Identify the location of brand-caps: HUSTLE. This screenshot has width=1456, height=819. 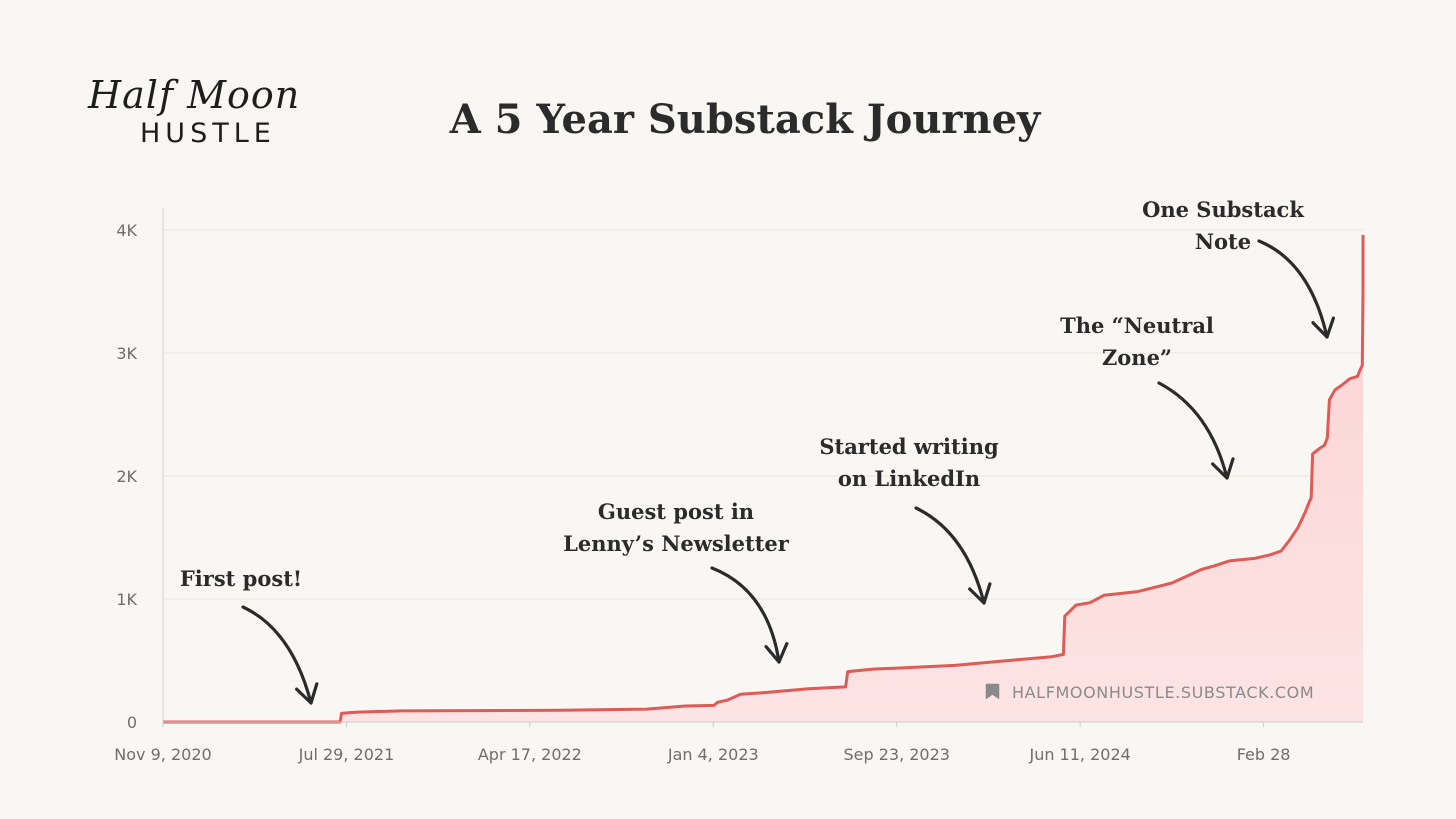
(208, 133).